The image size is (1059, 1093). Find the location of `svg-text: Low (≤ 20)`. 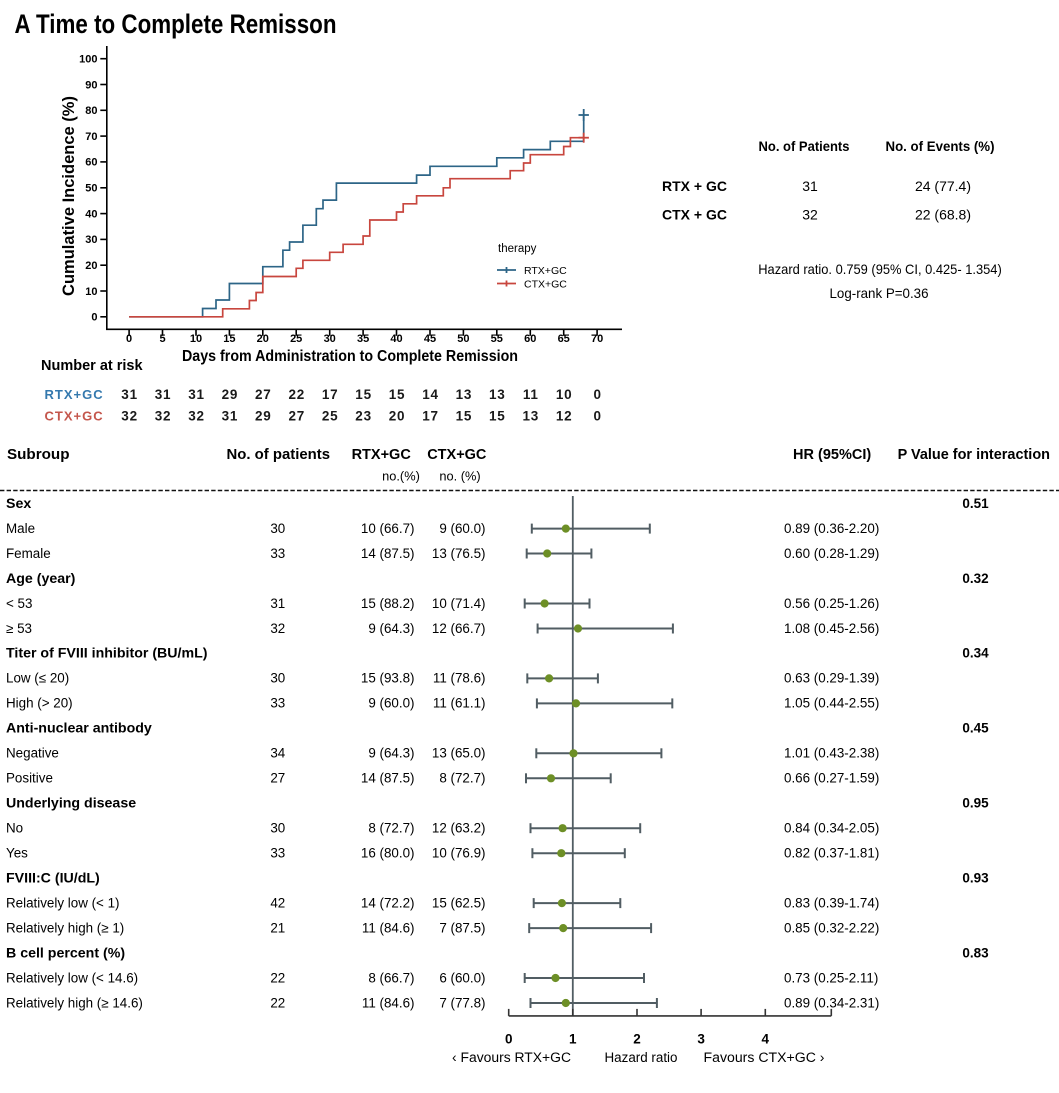

svg-text: Low (≤ 20) is located at coordinates (37, 678).